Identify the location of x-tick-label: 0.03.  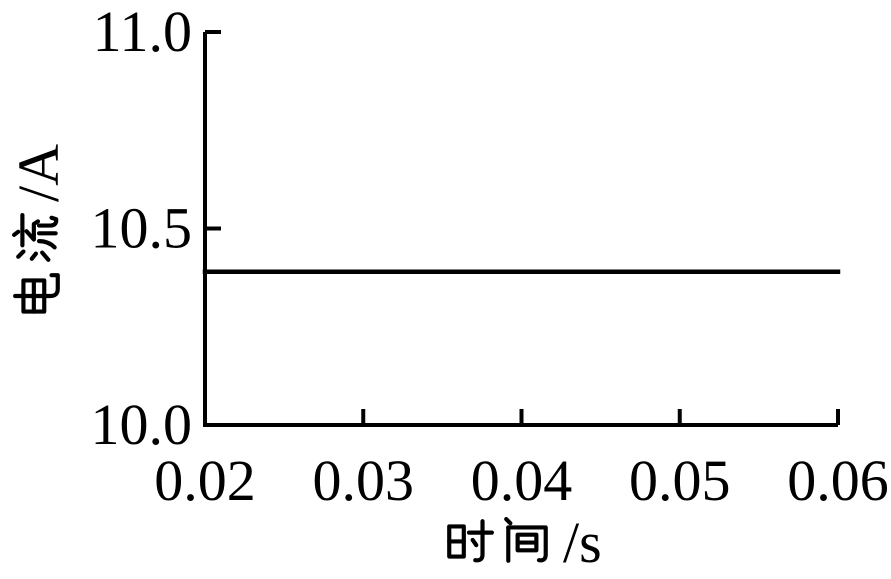
(364, 480).